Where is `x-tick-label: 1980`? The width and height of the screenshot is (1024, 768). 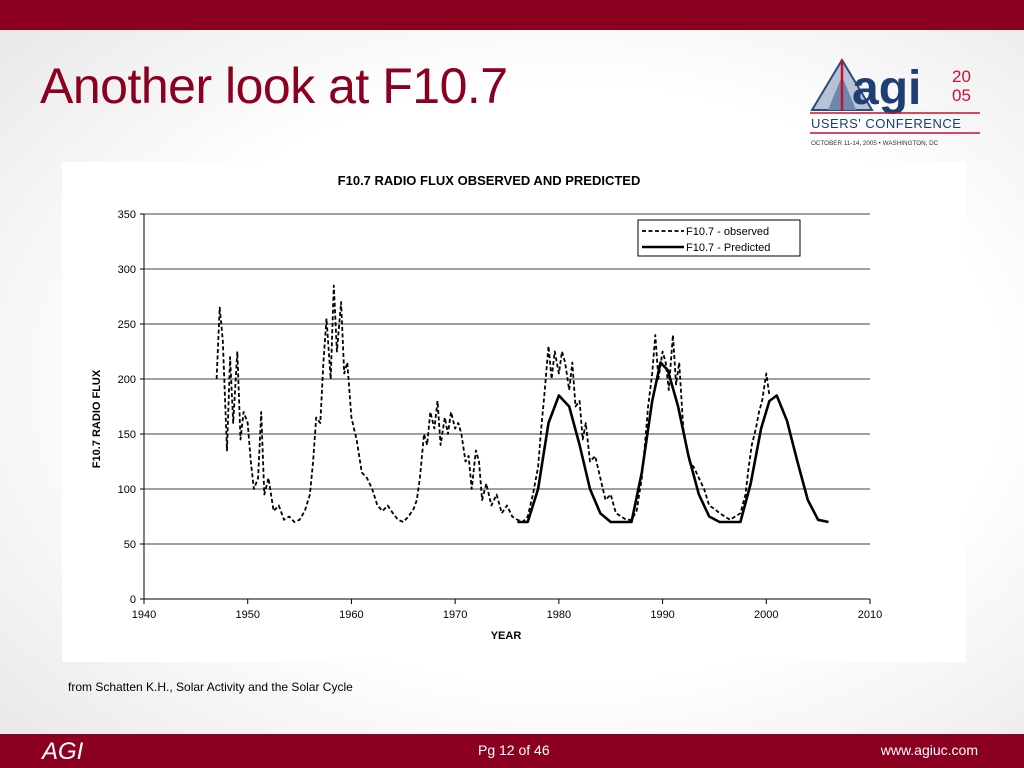
x-tick-label: 1980 is located at coordinates (559, 615).